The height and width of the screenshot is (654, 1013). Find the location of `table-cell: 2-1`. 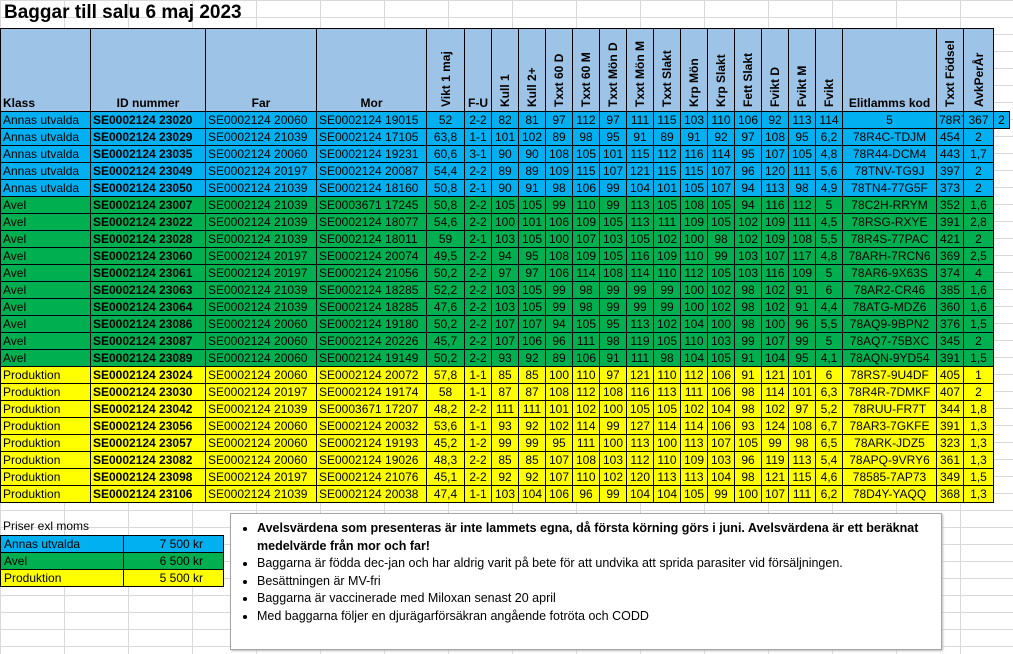

table-cell: 2-1 is located at coordinates (478, 239).